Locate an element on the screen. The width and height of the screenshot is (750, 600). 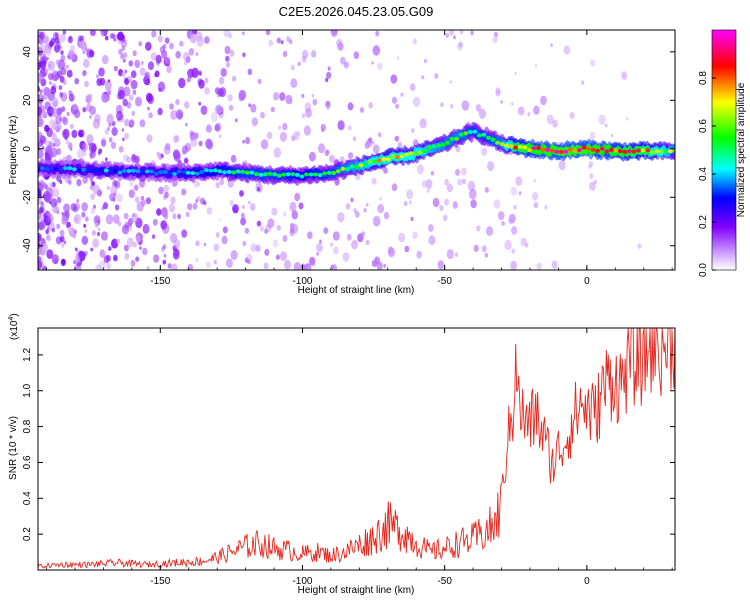
x-tick-label: -50 is located at coordinates (444, 281).